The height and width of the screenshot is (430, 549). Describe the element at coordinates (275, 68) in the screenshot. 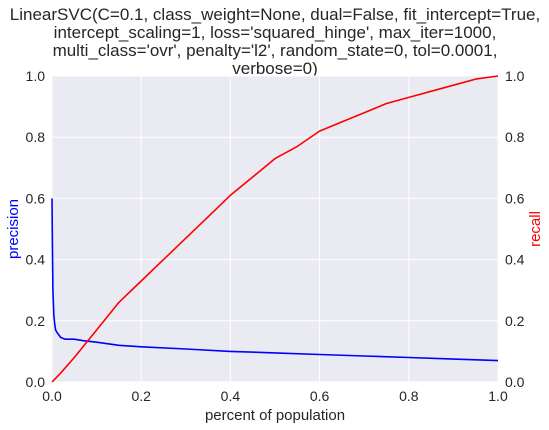

I see `chart-title-line-4: verbose=0)` at that location.